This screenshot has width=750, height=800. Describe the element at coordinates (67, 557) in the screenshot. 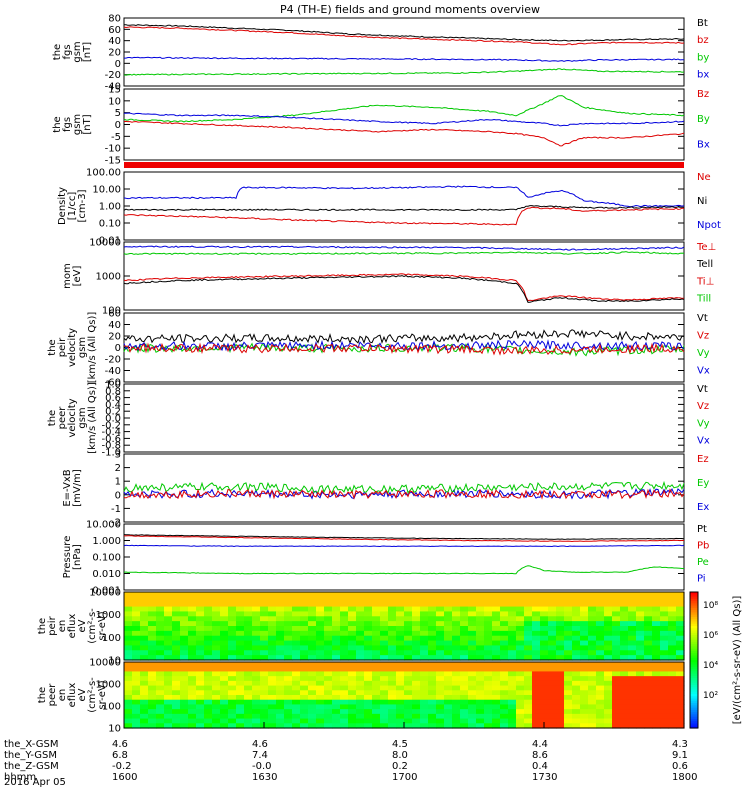

I see `y-axis-label: Pressure` at that location.